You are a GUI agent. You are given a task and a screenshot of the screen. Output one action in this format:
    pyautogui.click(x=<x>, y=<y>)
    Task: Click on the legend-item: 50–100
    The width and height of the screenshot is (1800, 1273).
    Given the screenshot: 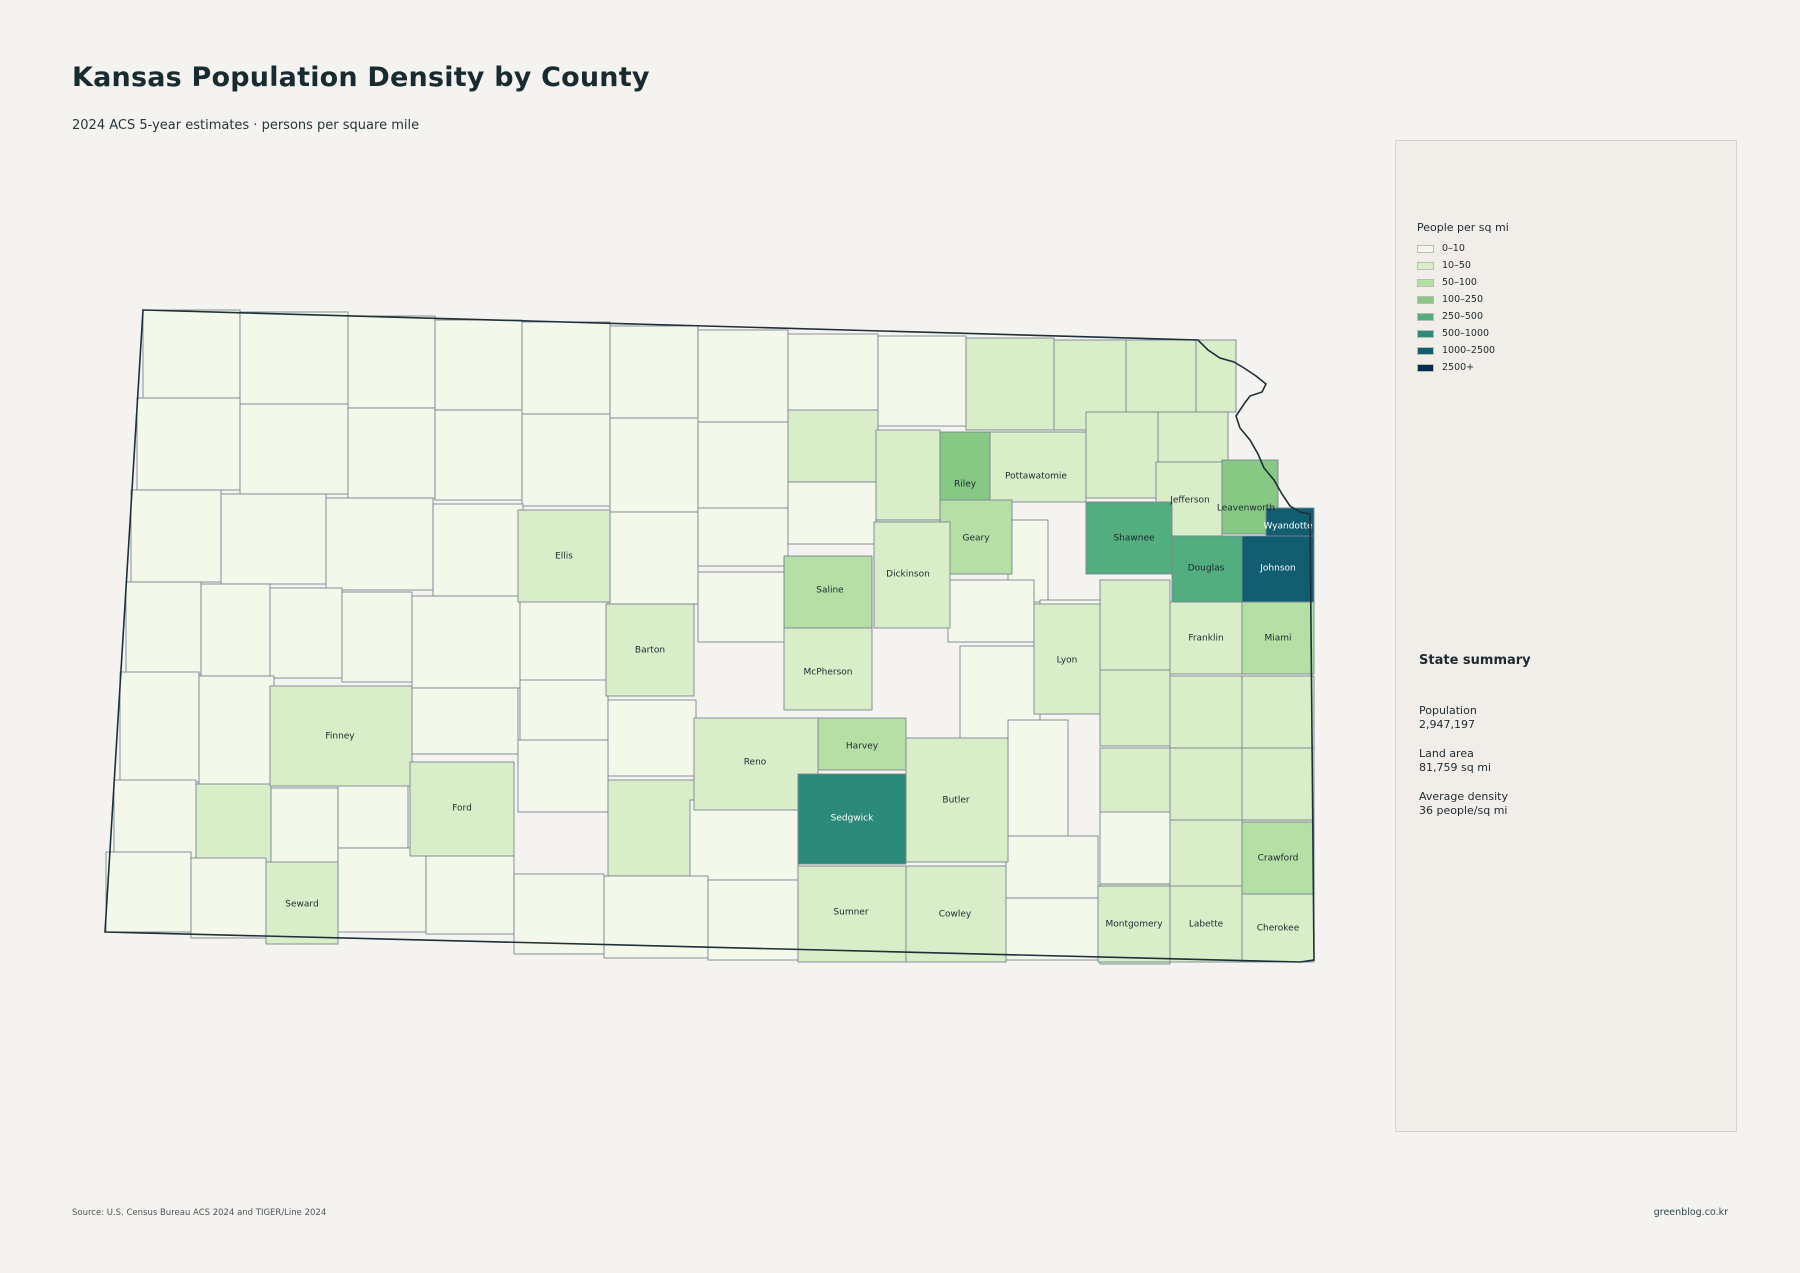 What is the action you would take?
    pyautogui.click(x=1463, y=282)
    